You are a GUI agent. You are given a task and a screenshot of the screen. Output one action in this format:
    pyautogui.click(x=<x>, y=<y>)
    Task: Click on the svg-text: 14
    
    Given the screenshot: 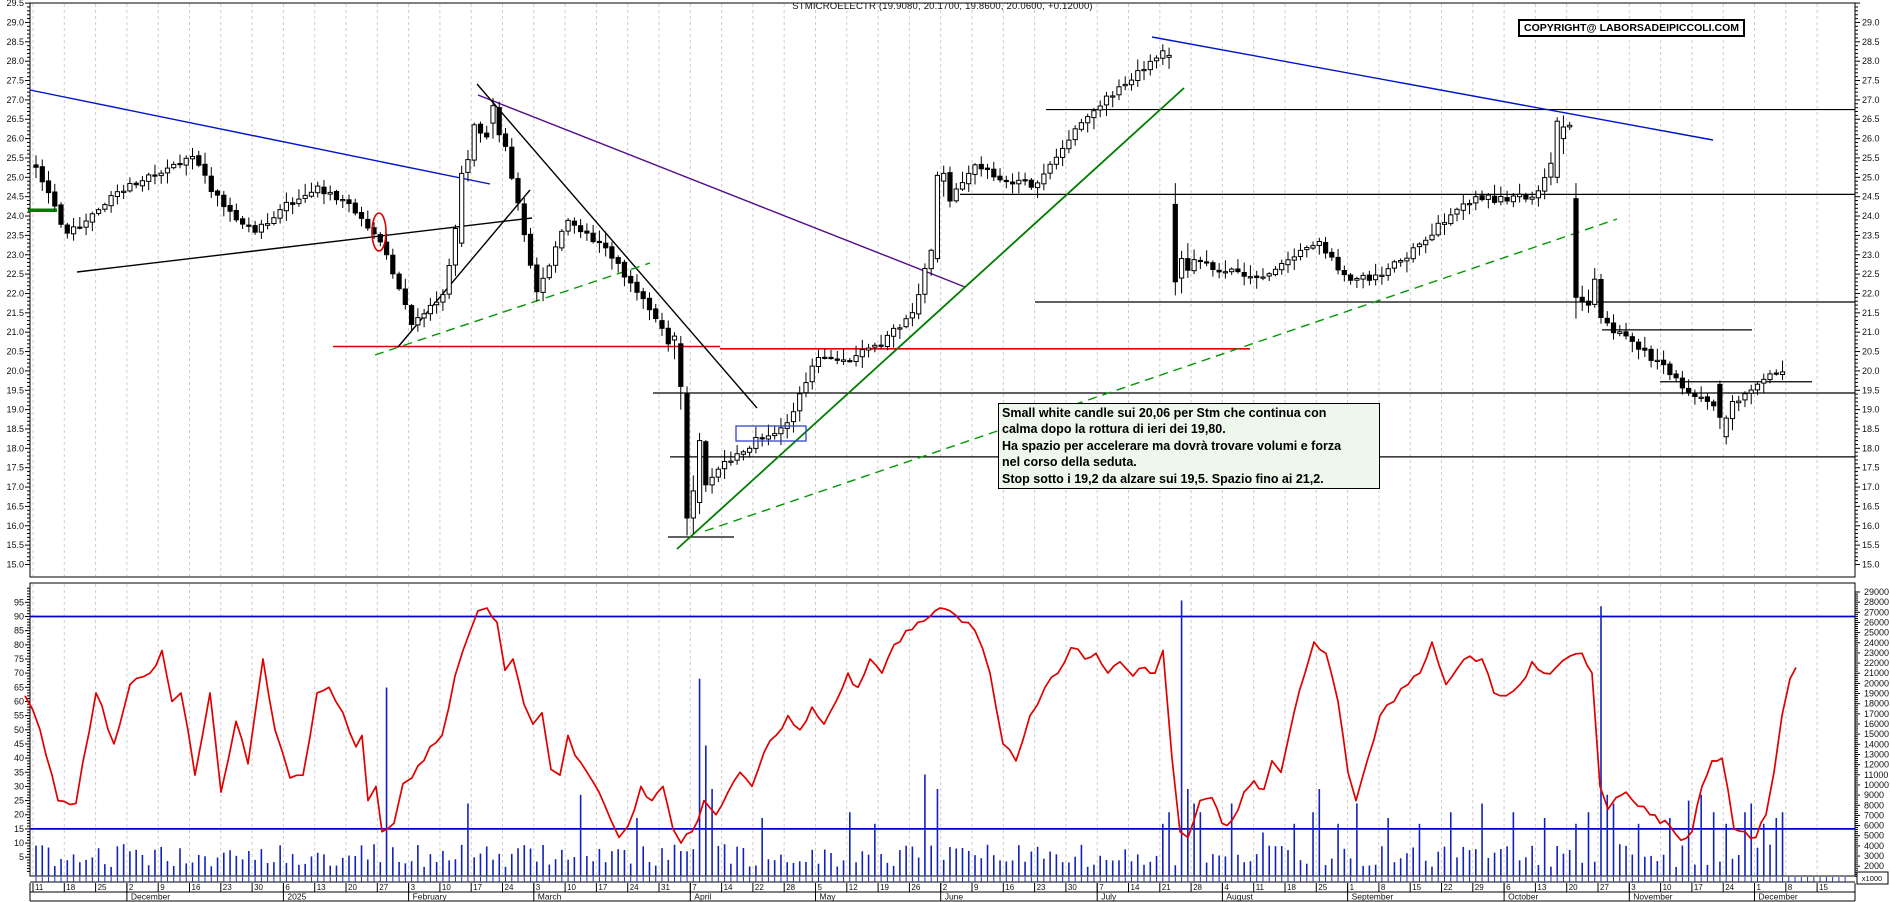 What is the action you would take?
    pyautogui.click(x=728, y=887)
    